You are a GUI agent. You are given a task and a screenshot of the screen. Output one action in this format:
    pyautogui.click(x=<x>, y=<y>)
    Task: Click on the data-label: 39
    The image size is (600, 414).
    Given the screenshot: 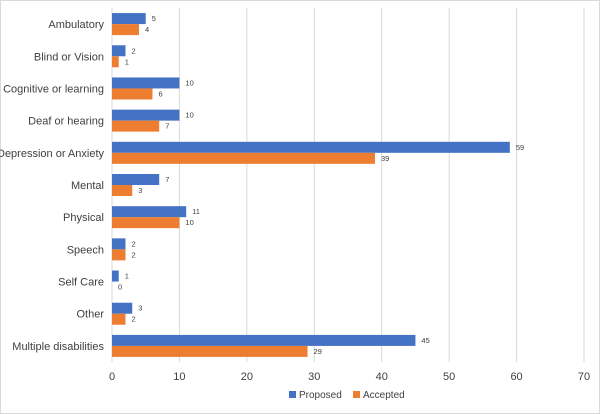 What is the action you would take?
    pyautogui.click(x=385, y=158)
    